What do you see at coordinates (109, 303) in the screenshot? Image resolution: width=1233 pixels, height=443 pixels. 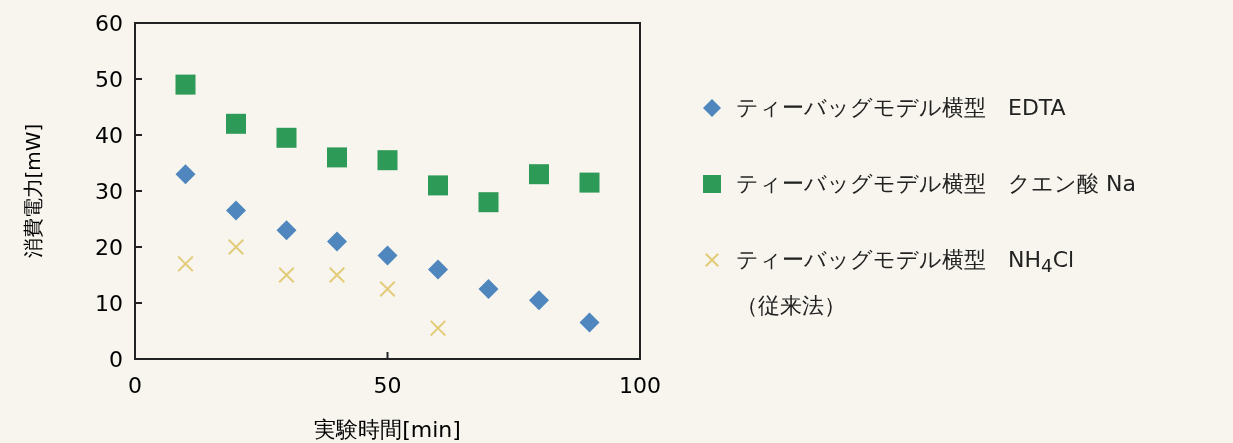 I see `y-tick-label: 10` at bounding box center [109, 303].